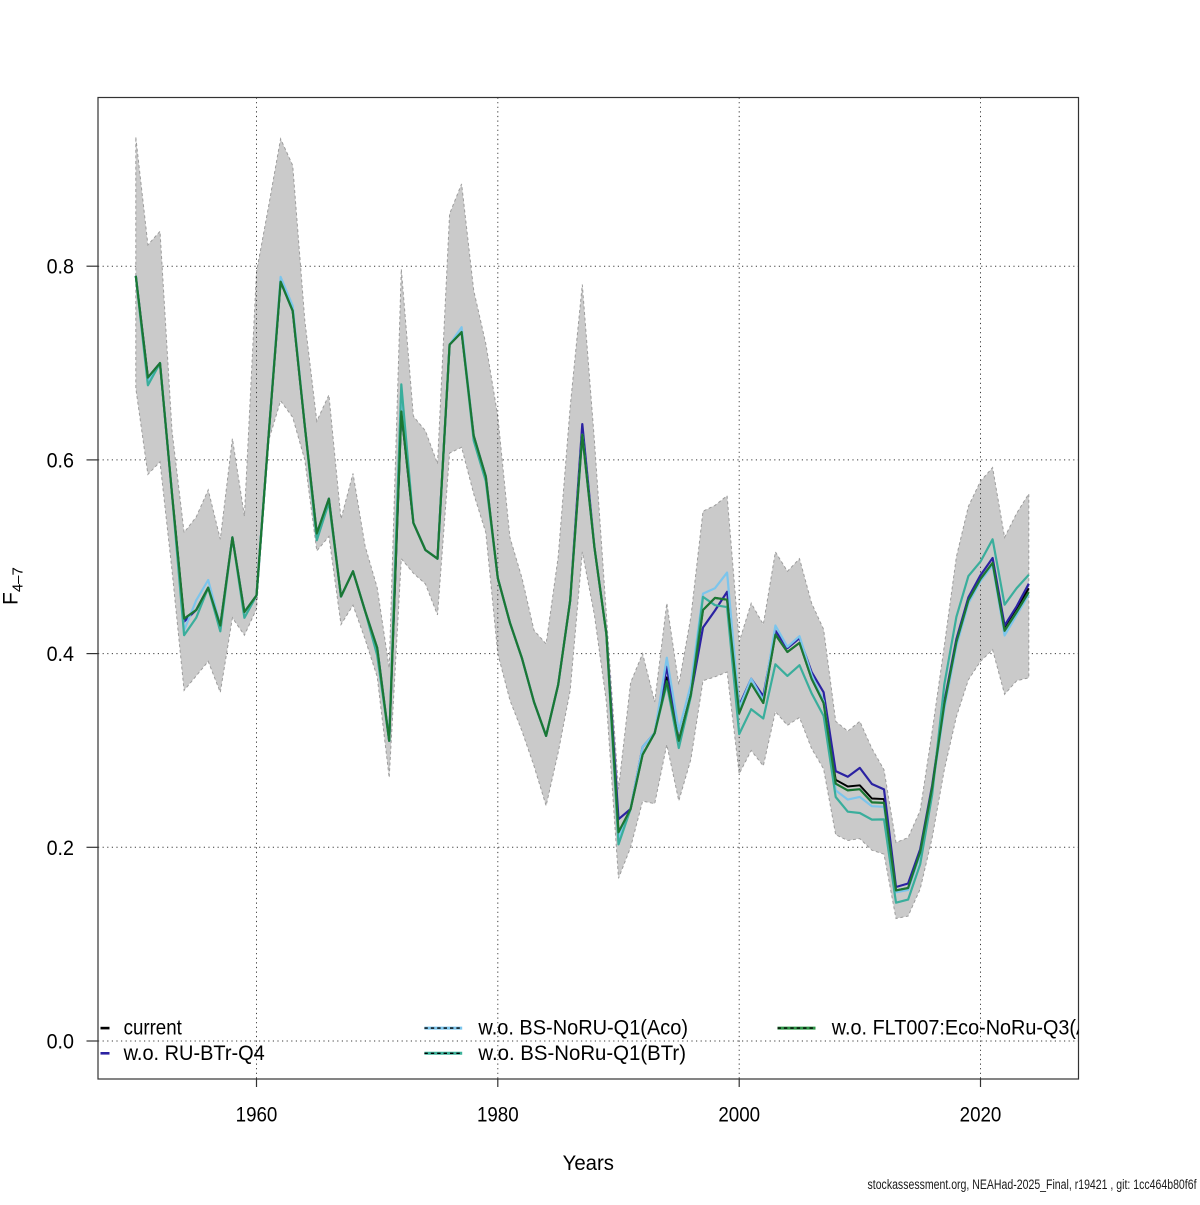 The image size is (1200, 1205). What do you see at coordinates (739, 1114) in the screenshot?
I see `svg-text: 2000` at bounding box center [739, 1114].